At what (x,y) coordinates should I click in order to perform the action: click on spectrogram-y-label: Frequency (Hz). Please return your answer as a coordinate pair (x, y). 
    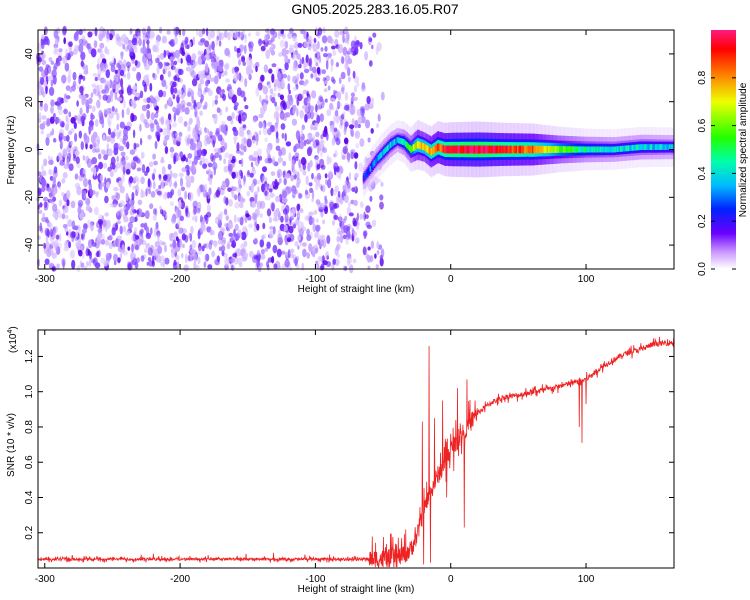
    Looking at the image, I should click on (11, 150).